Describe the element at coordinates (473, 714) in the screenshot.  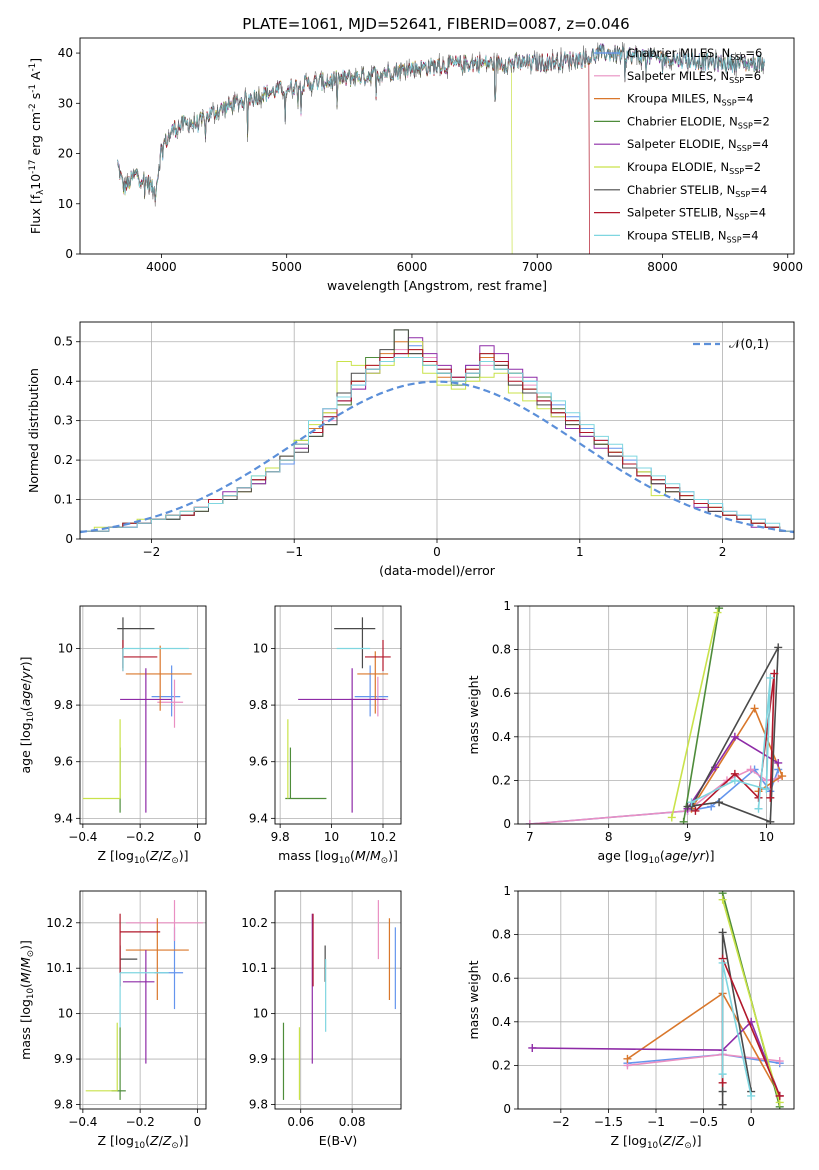
I see `y-axis-label: mass weight` at that location.